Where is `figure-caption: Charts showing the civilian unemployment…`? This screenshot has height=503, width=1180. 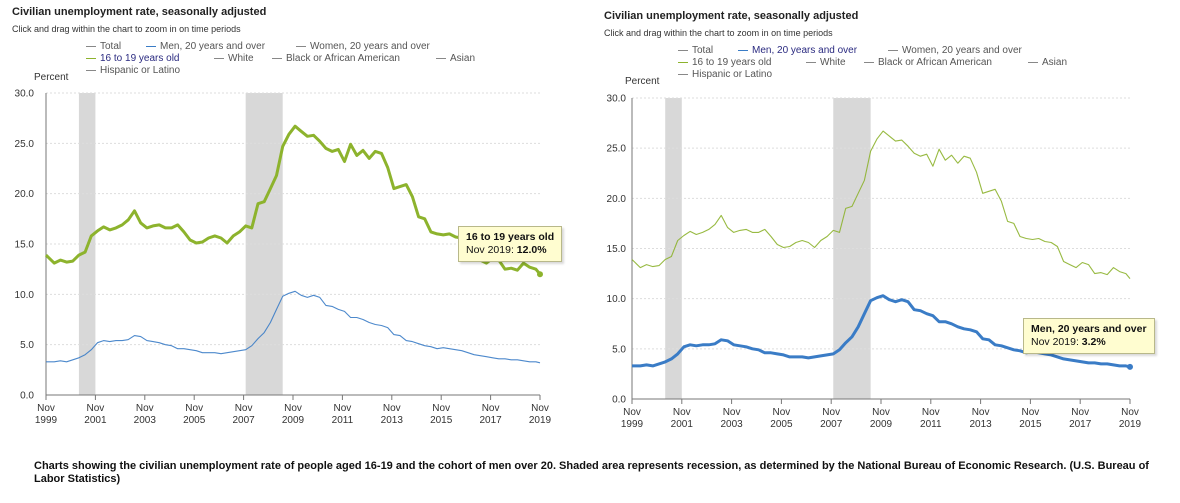 figure-caption: Charts showing the civilian unemployment… is located at coordinates (591, 472).